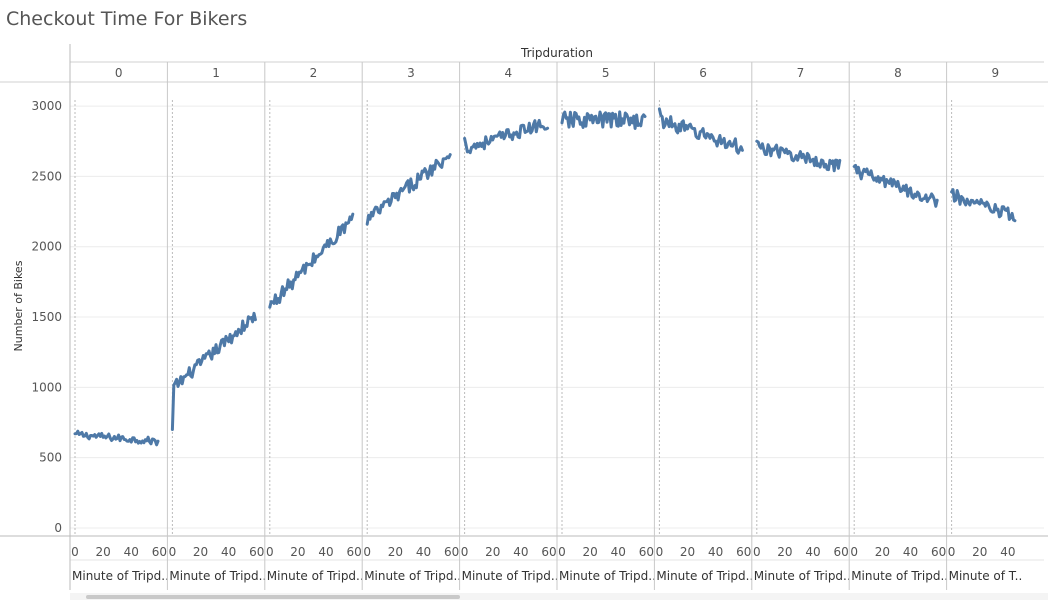 The width and height of the screenshot is (1048, 600). I want to click on panel-header-3: 3, so click(411, 73).